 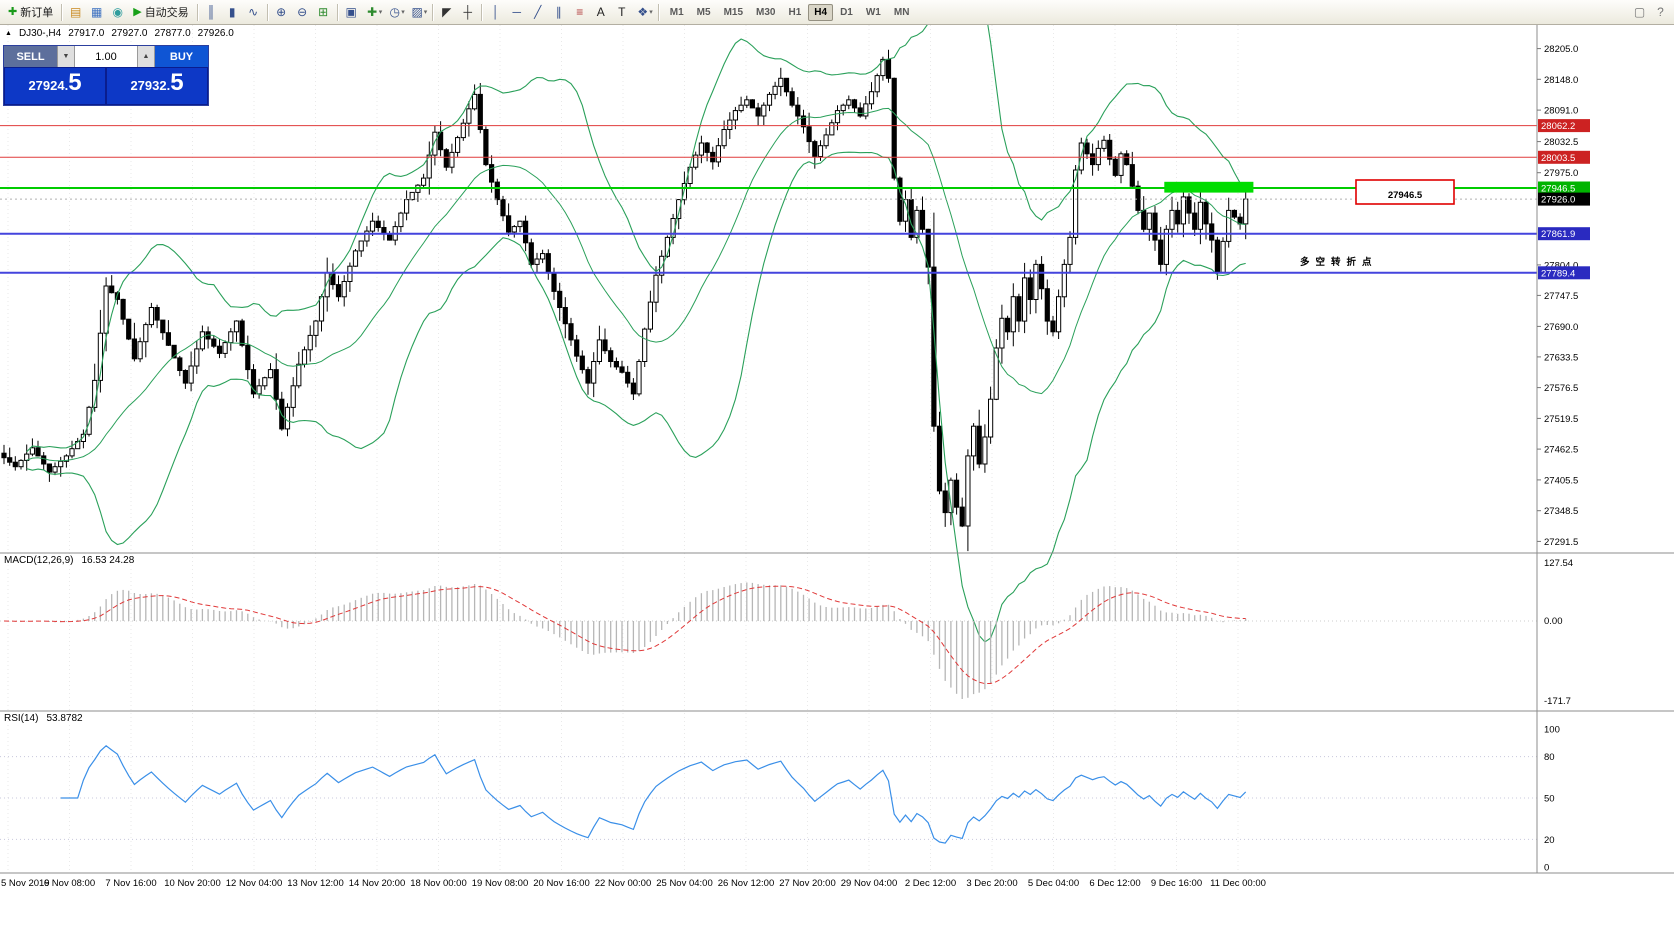 What do you see at coordinates (684, 883) in the screenshot?
I see `date-label: 25 Nov 04:00` at bounding box center [684, 883].